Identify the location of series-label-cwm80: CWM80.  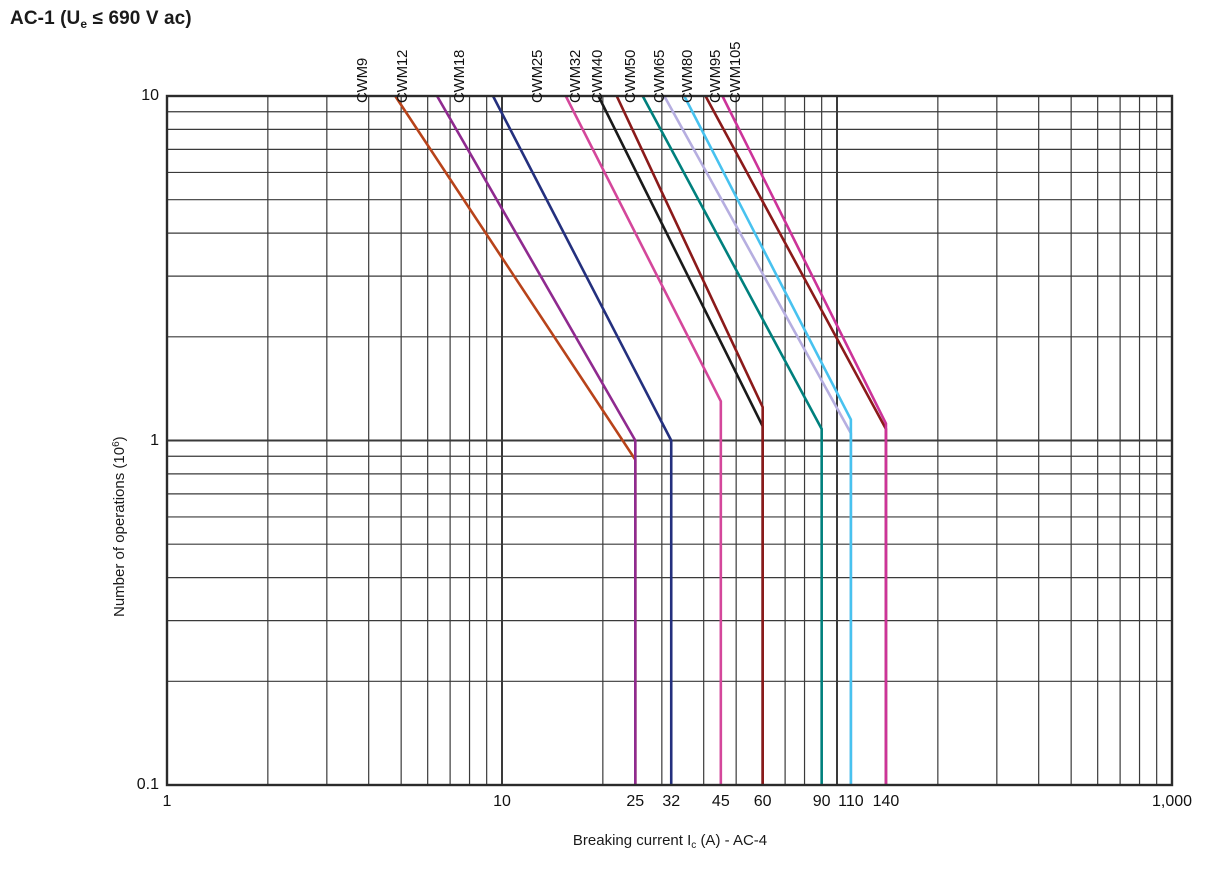
(687, 76).